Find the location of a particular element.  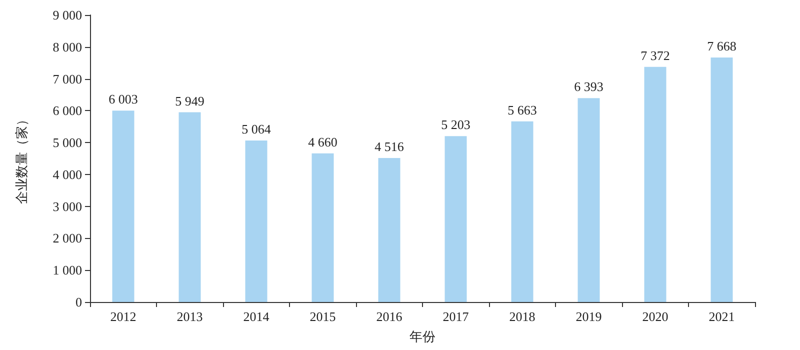

data-label: 5 203 is located at coordinates (455, 124).